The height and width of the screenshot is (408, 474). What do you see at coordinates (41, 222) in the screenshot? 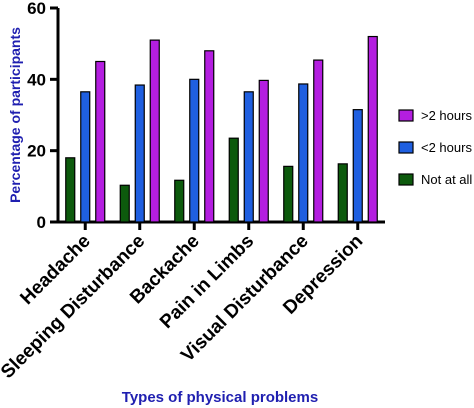
I see `y-tick-label: 0` at bounding box center [41, 222].